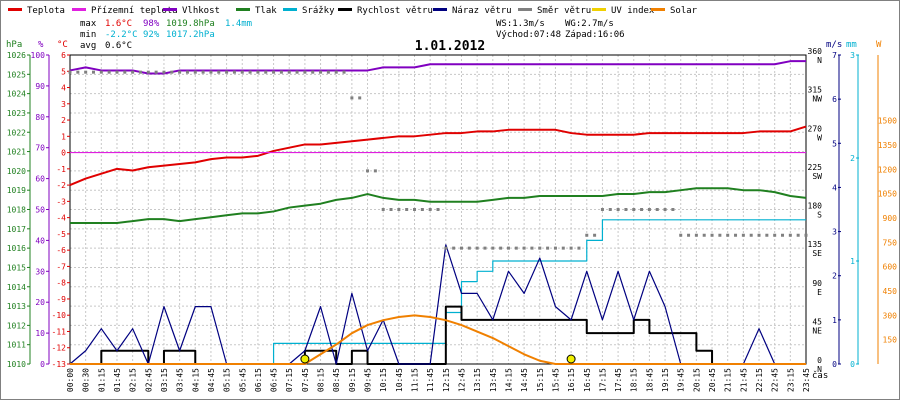 The image size is (900, 404). What do you see at coordinates (415, 380) in the screenshot?
I see `x-tick-label-23: 11:15` at bounding box center [415, 380].